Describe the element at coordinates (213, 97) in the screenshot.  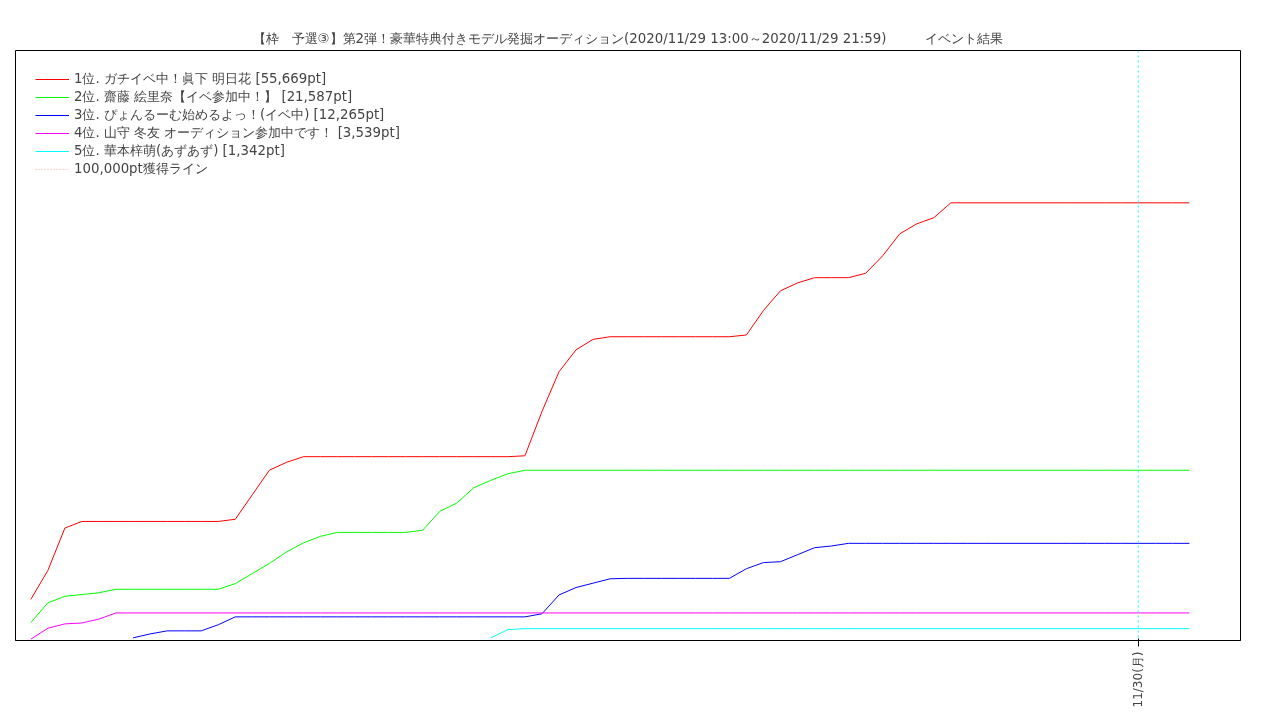
I see `legend-label: 2位. 齋藤 絵里奈【イベ参加中！】 [21,587pt]` at that location.